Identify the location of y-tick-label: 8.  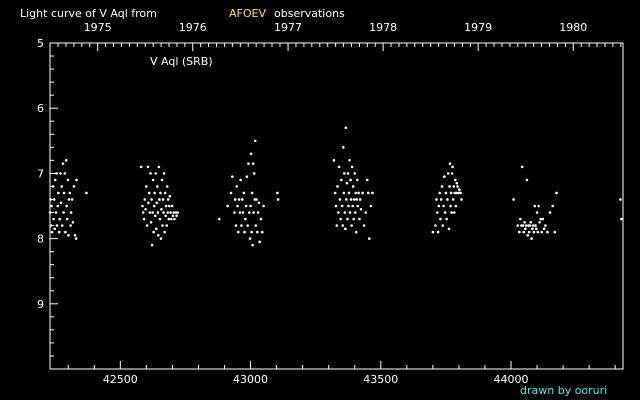
(40, 239).